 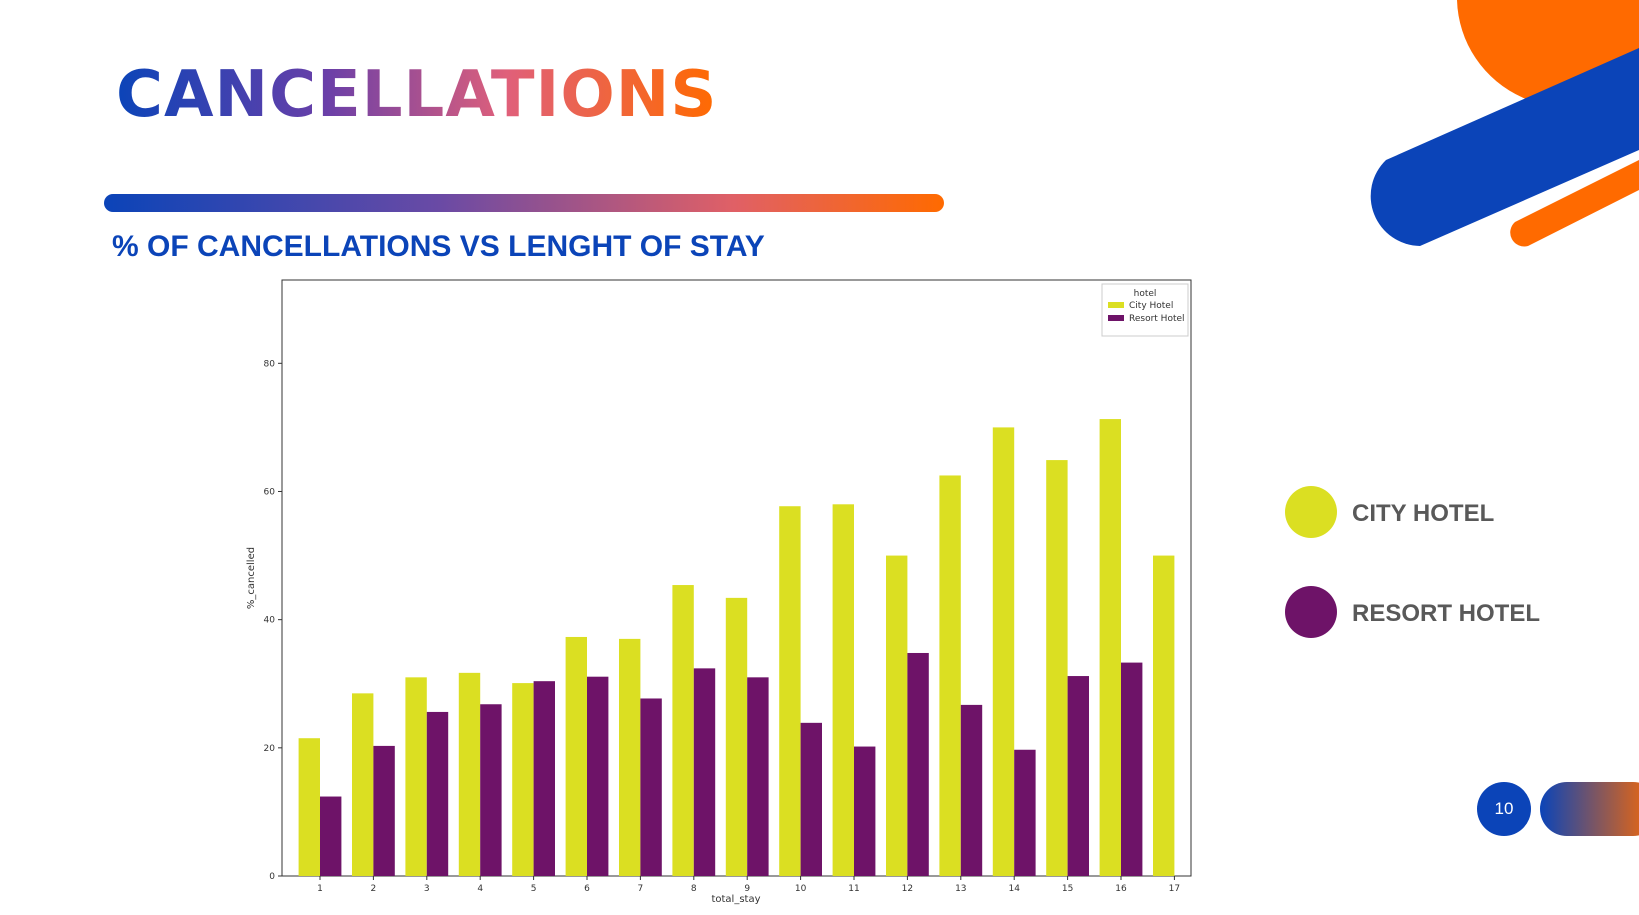 What do you see at coordinates (1311, 512) in the screenshot?
I see `city-hotel-dot` at bounding box center [1311, 512].